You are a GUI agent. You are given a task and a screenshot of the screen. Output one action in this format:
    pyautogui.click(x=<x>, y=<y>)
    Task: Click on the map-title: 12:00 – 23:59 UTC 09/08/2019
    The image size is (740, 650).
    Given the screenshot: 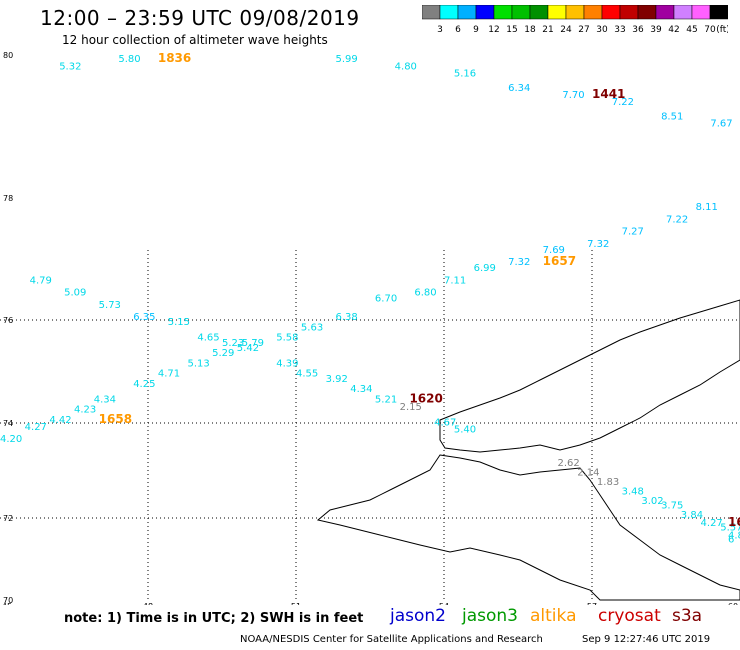 What is the action you would take?
    pyautogui.click(x=200, y=18)
    